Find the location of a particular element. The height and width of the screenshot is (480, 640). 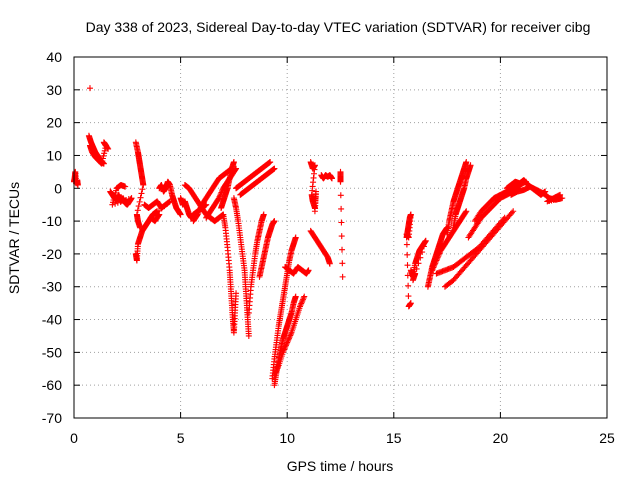

y-tick-label: -50 is located at coordinates (52, 352).